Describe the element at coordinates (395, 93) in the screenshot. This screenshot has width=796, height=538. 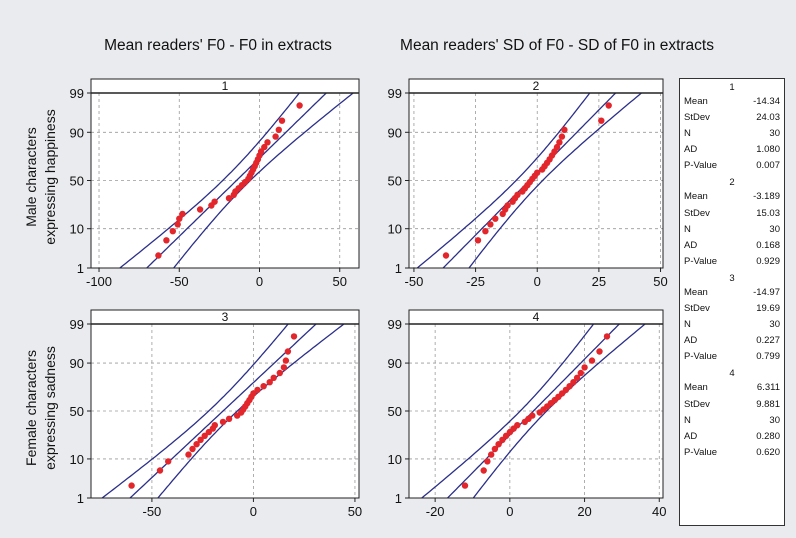
I see `y-tick-label: 99` at that location.